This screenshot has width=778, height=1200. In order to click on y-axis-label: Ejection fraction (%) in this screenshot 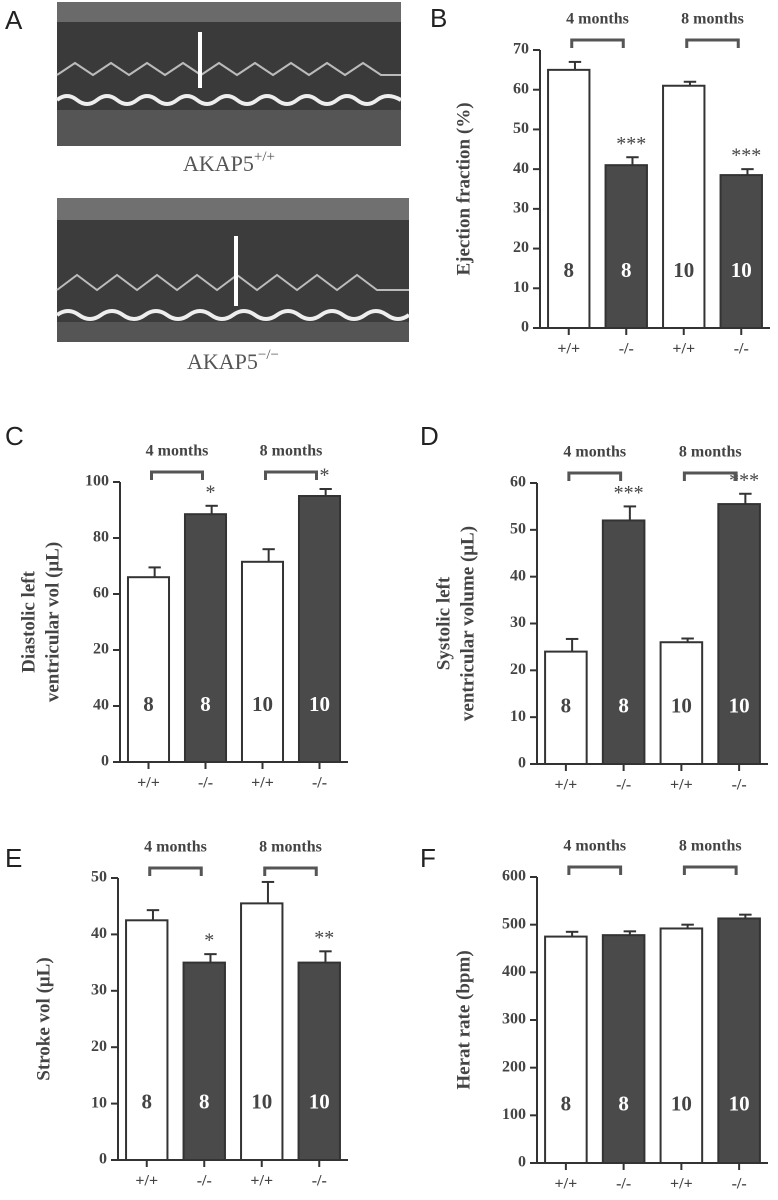, I will do `click(463, 188)`.